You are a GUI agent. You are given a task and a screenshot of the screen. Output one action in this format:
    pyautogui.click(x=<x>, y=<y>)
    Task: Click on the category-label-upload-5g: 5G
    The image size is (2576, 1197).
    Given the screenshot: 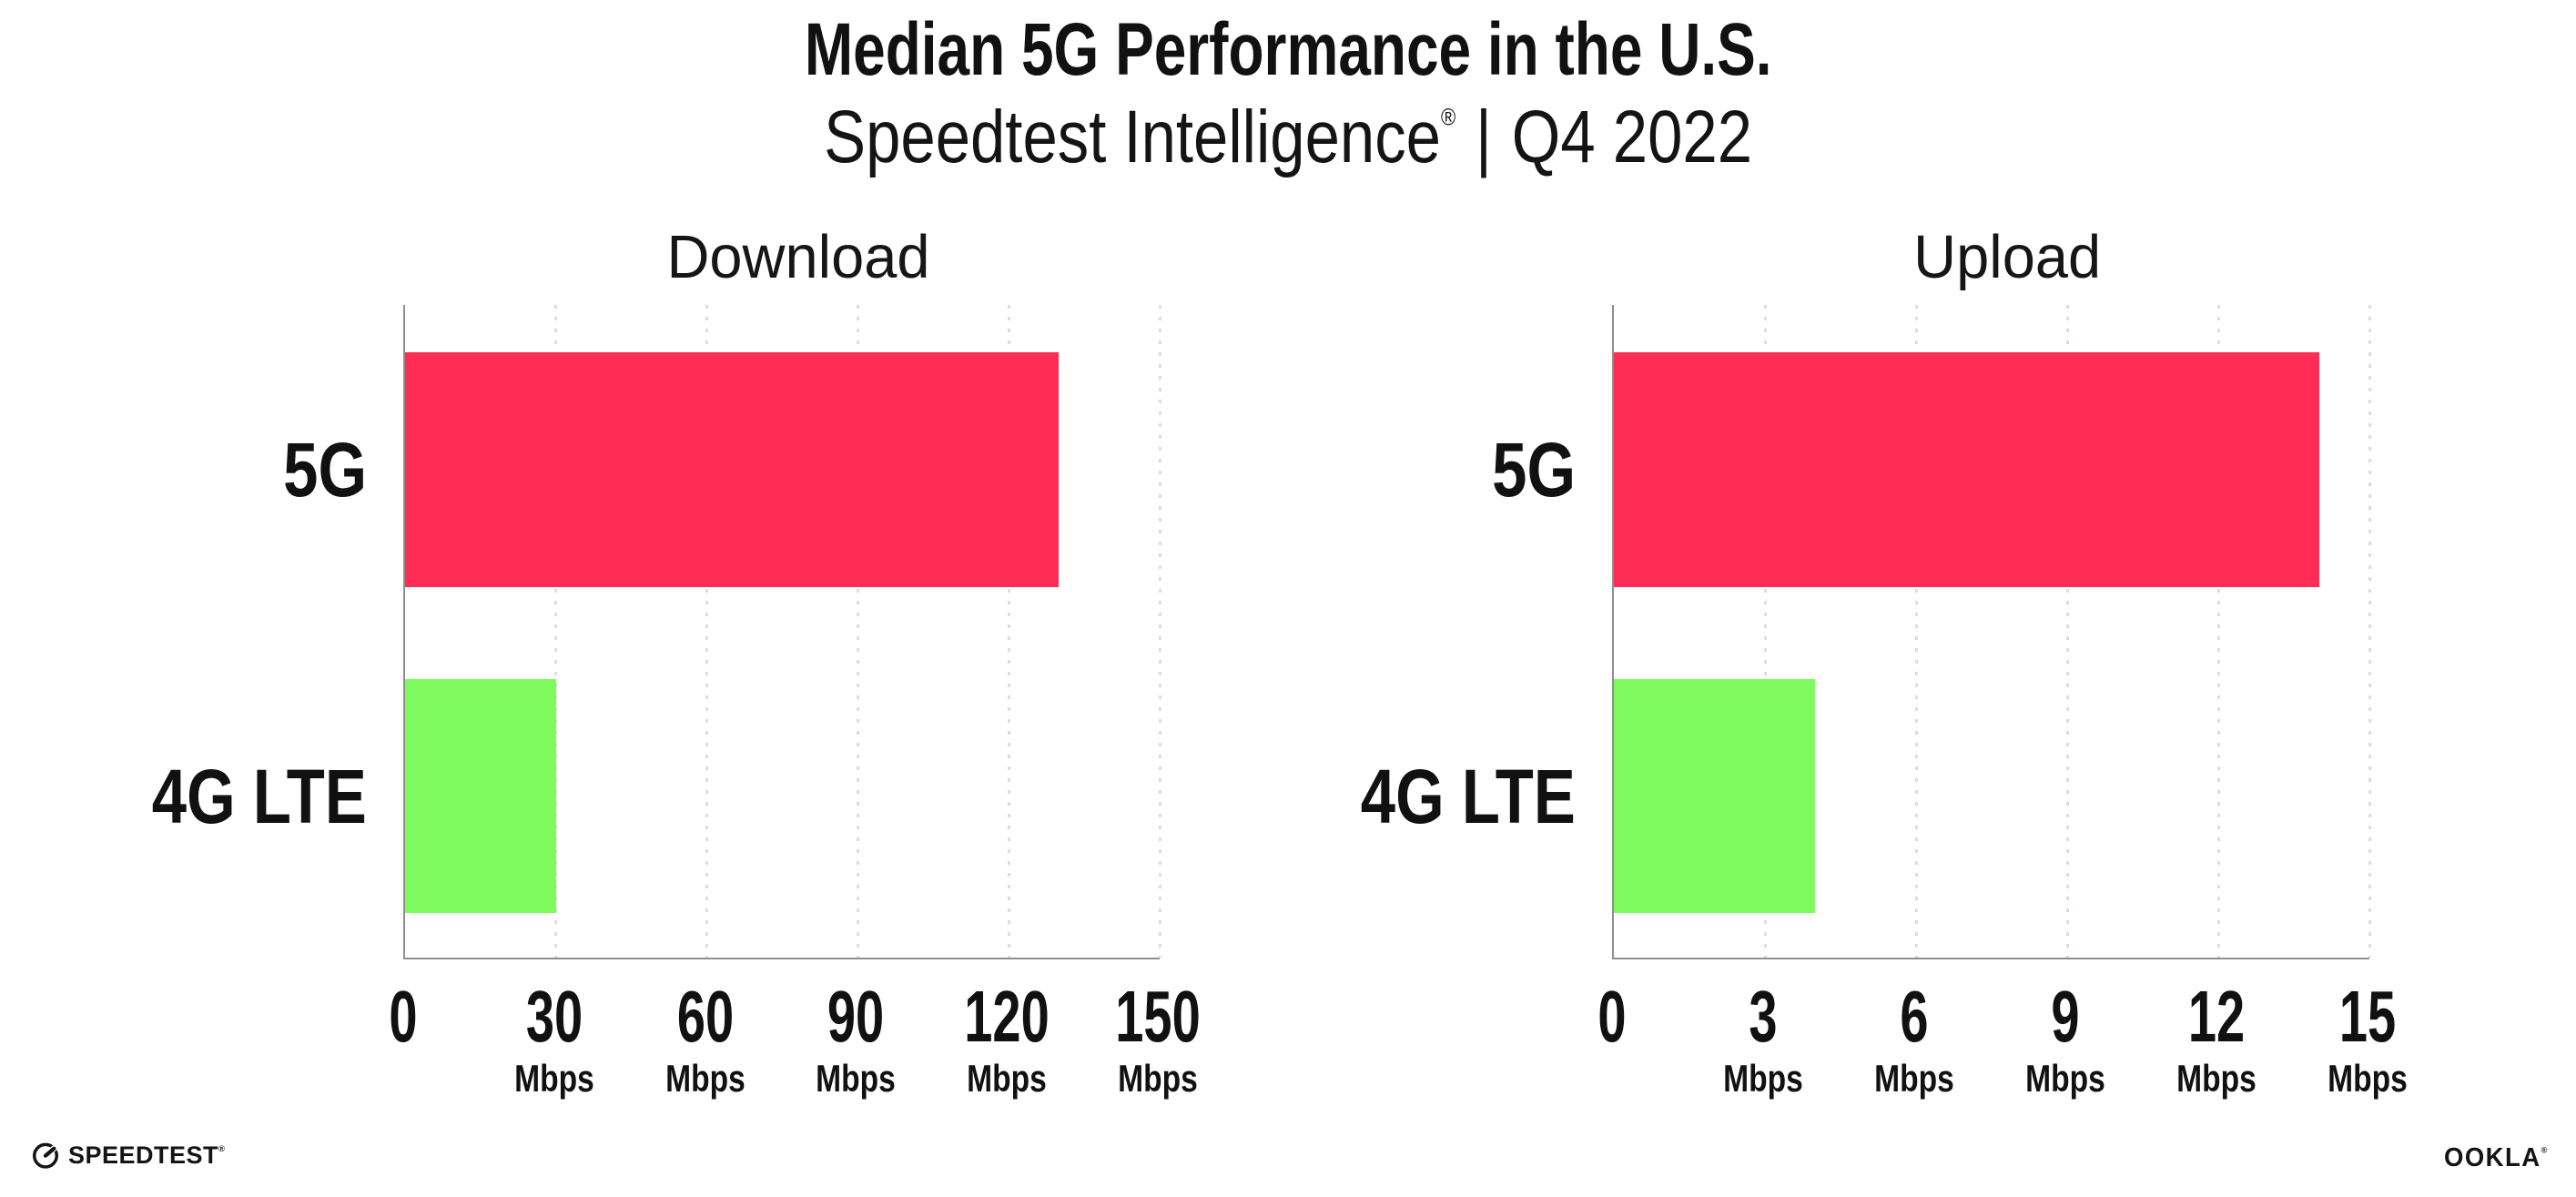 What is the action you would take?
    pyautogui.click(x=1534, y=470)
    